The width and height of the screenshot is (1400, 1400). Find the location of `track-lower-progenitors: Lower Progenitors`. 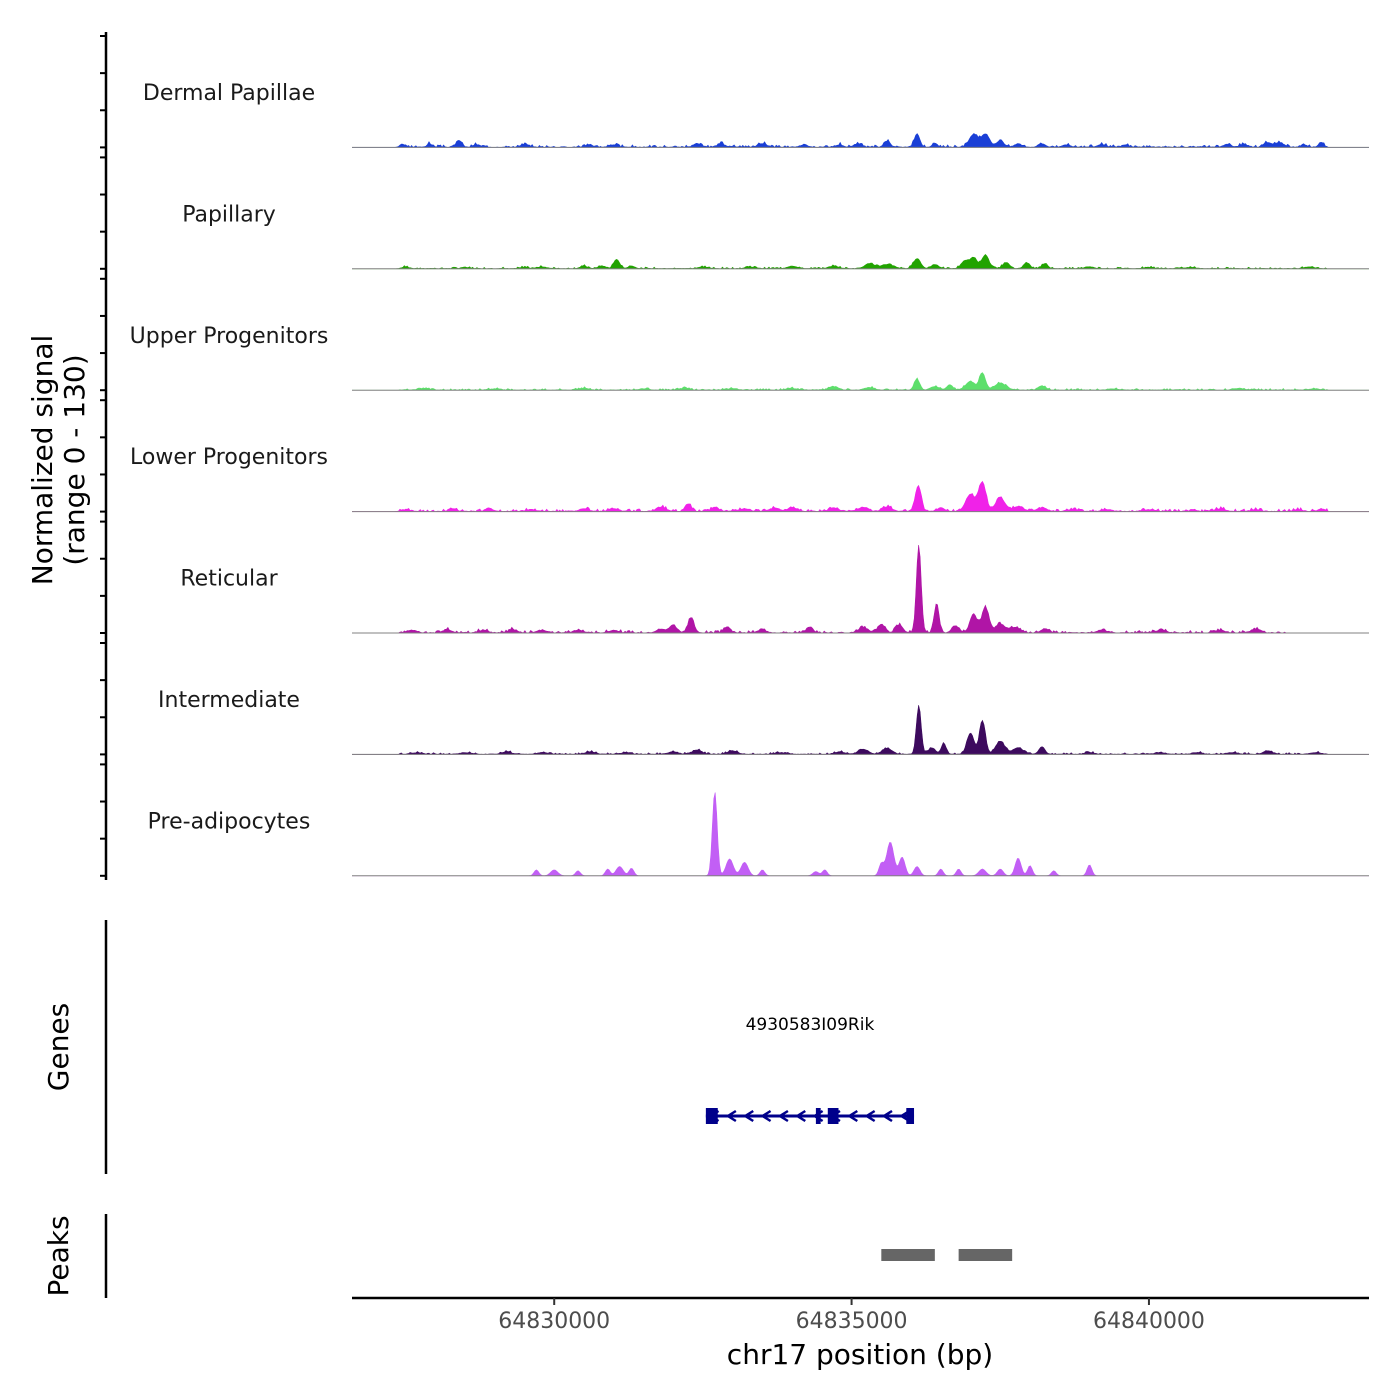

track-lower-progenitors: Lower Progenitors is located at coordinates (749, 479).